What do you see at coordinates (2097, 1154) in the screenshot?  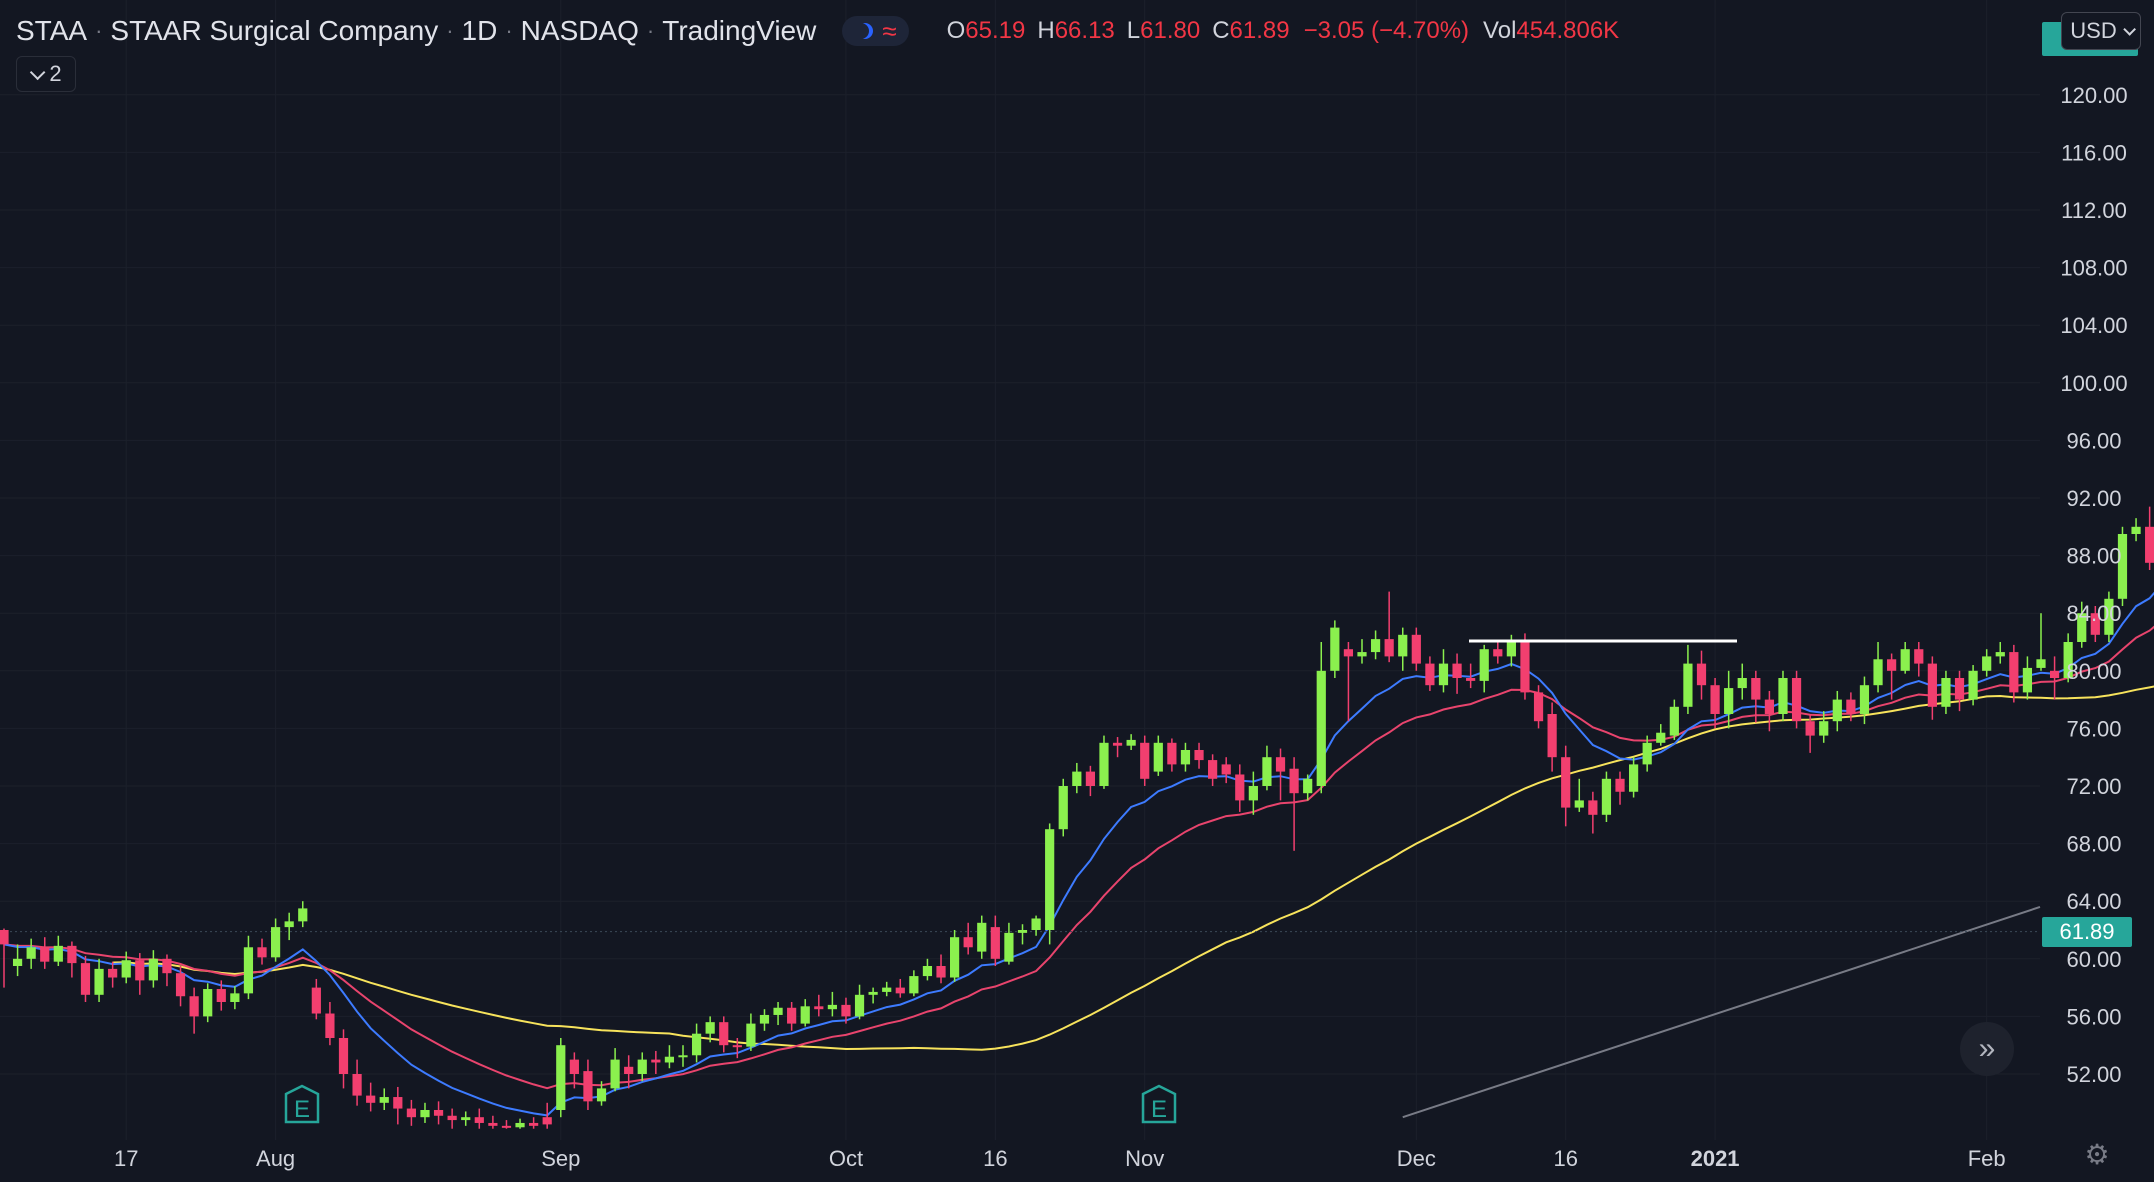 I see `gear-icon: ⚙` at bounding box center [2097, 1154].